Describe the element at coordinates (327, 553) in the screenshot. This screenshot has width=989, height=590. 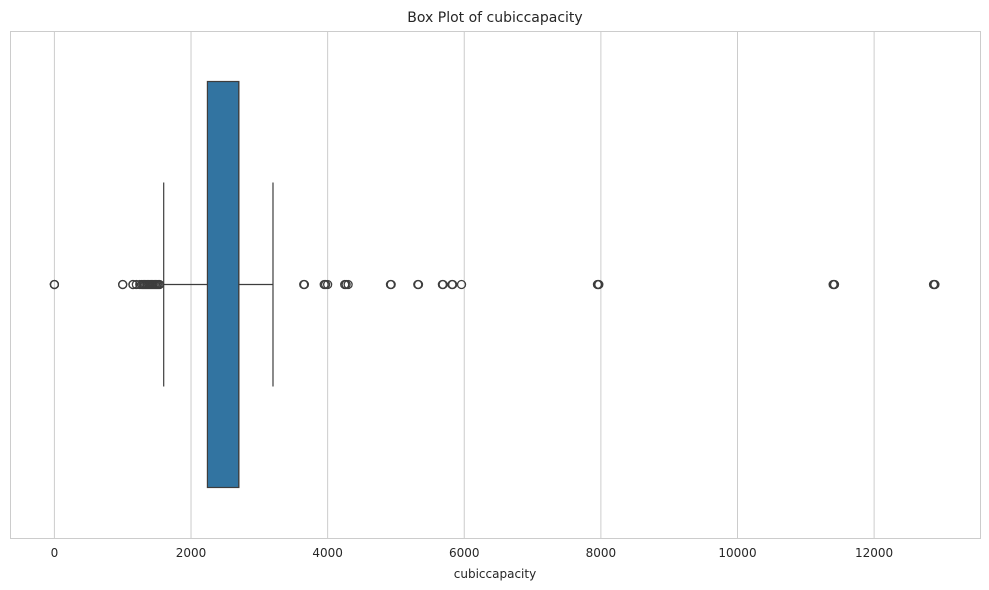
I see `x-tick-label: 4000` at that location.